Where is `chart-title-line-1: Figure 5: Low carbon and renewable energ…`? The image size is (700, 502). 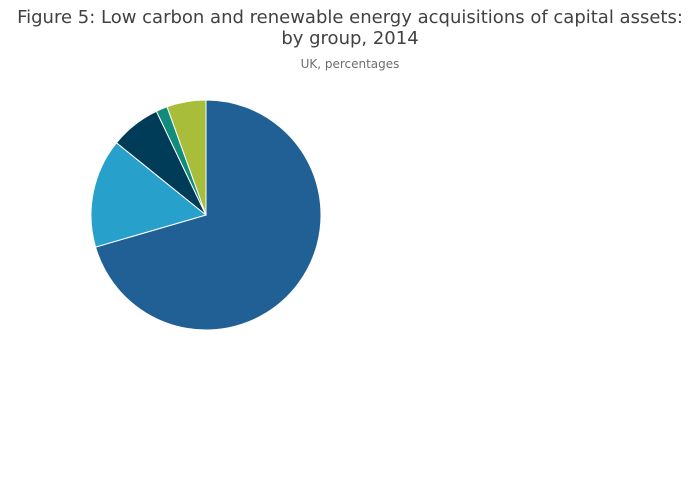 chart-title-line-1: Figure 5: Low carbon and renewable energ… is located at coordinates (350, 17).